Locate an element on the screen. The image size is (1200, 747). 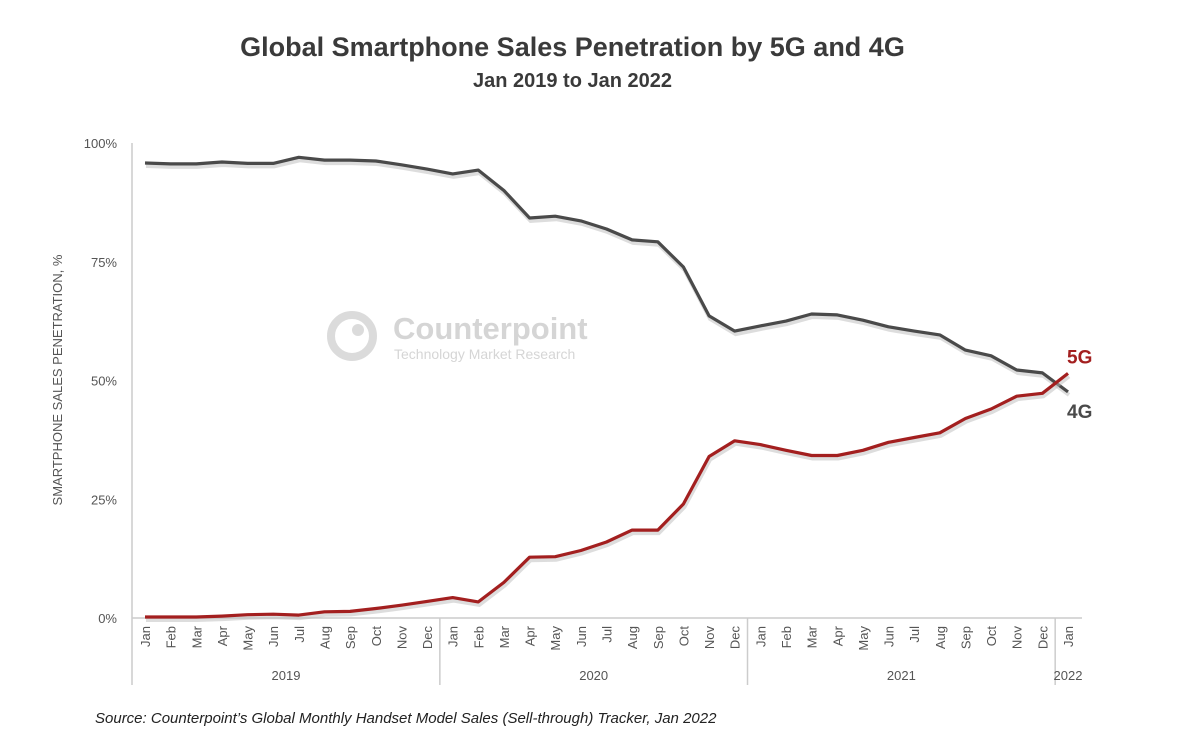
y-tick-label: 0% is located at coordinates (107, 618).